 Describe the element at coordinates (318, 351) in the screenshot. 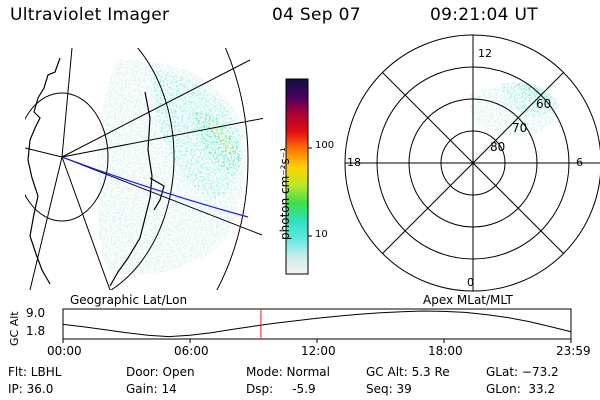

I see `altitude-xtick-1200: 12:00` at that location.